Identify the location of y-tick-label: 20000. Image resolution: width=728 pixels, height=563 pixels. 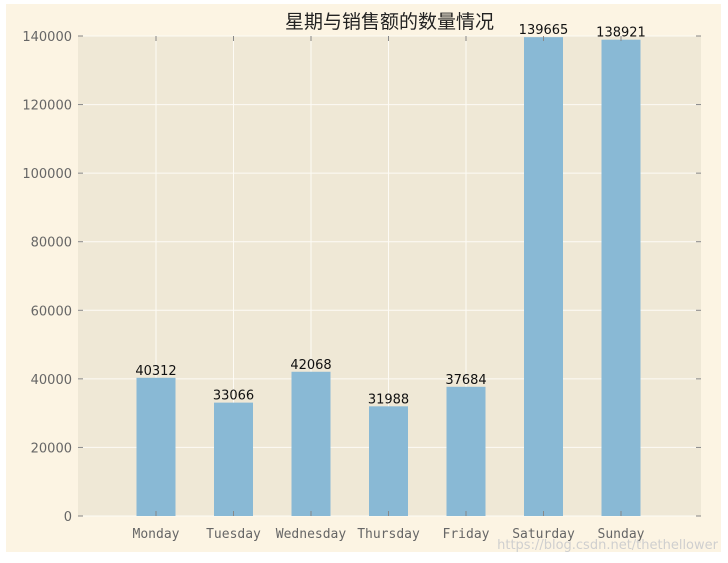
(51, 448).